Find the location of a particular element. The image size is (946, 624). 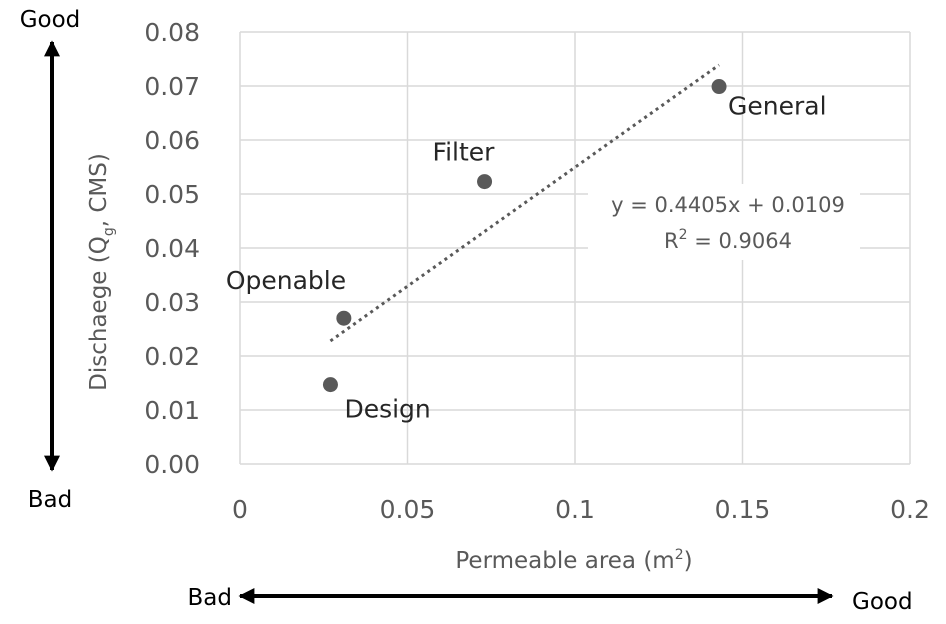

y-bad-label: Bad is located at coordinates (50, 500).